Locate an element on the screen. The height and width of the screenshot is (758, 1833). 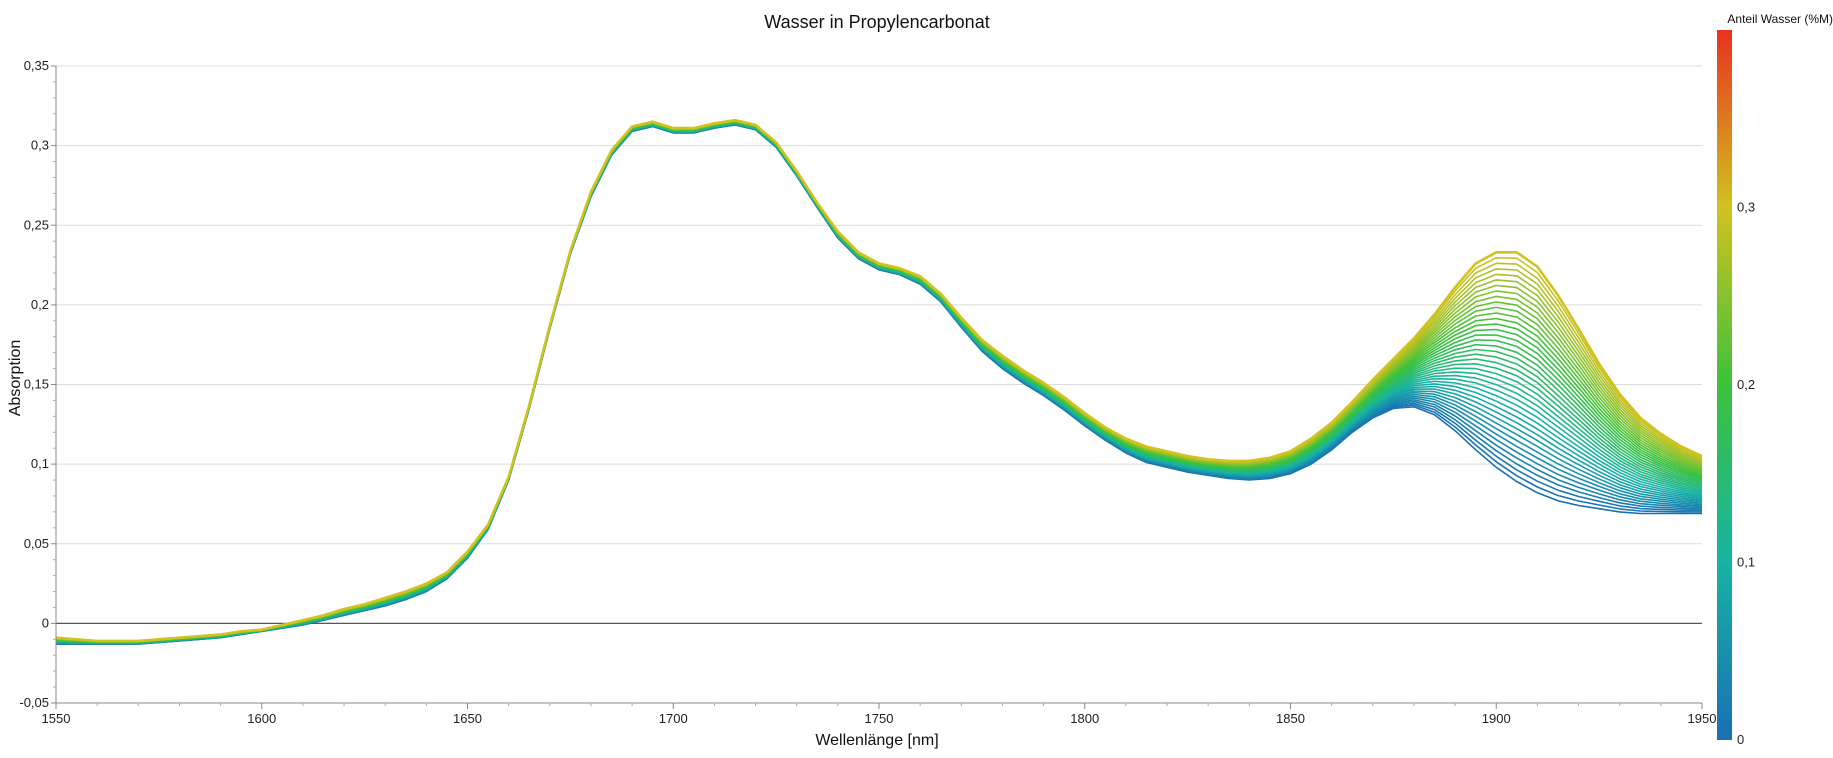
x-ticks: 1550 1600 1650 1700 1750 1800 1850 1900 1950 is located at coordinates (879, 714).